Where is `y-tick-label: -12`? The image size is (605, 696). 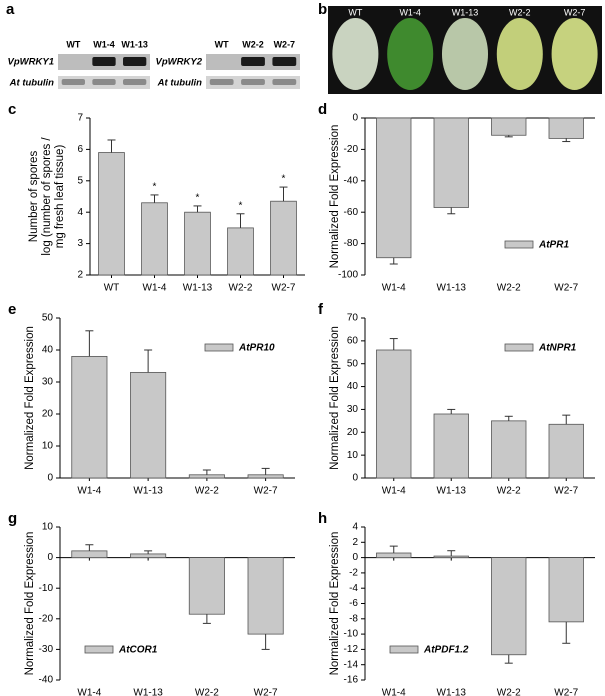
y-tick-label: -12 is located at coordinates (351, 649).